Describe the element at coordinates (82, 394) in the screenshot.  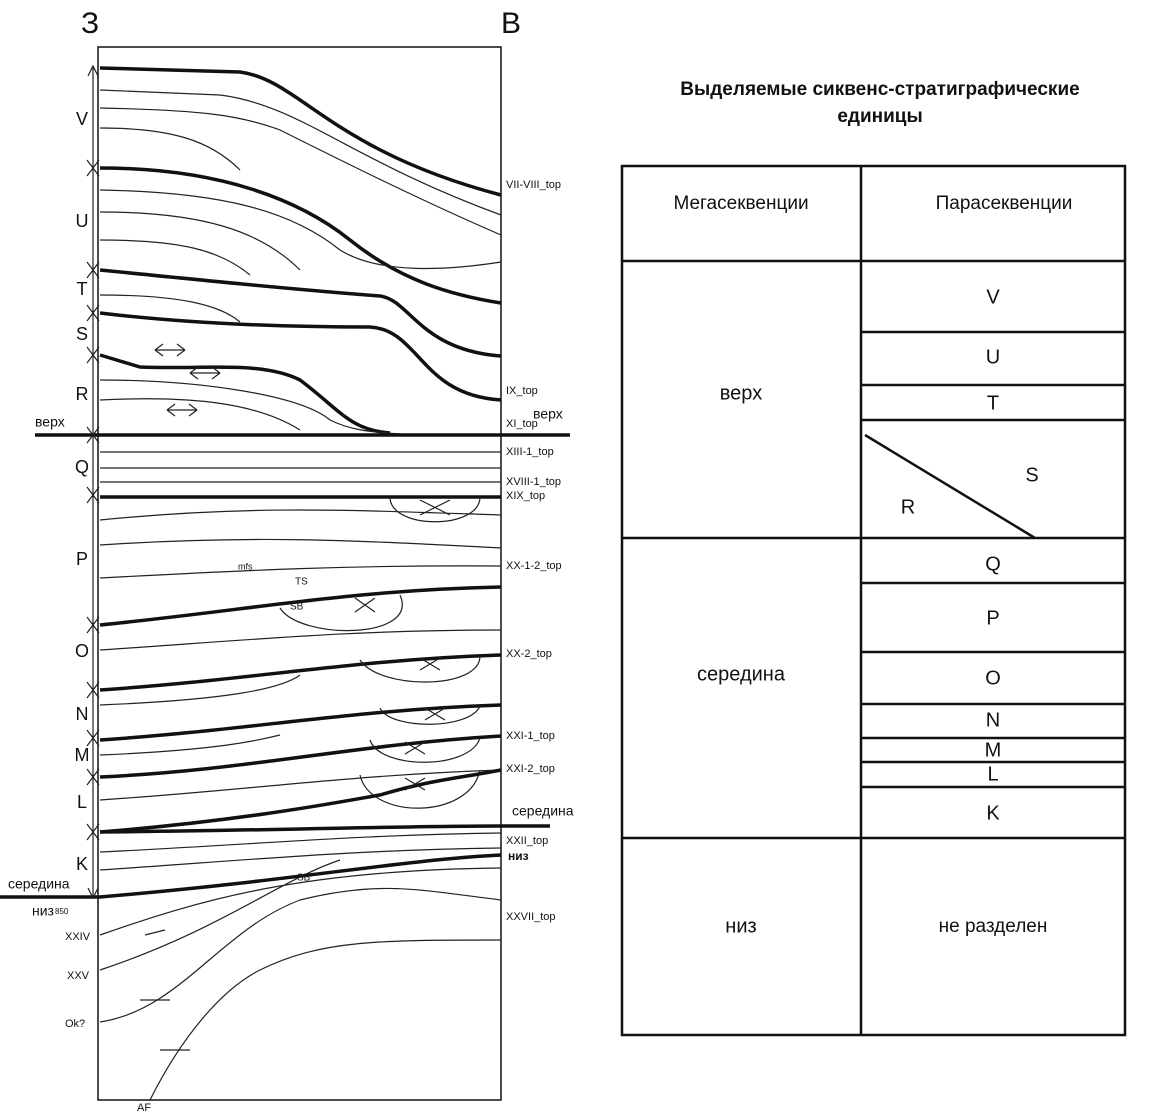
I see `unit-label: R` at that location.